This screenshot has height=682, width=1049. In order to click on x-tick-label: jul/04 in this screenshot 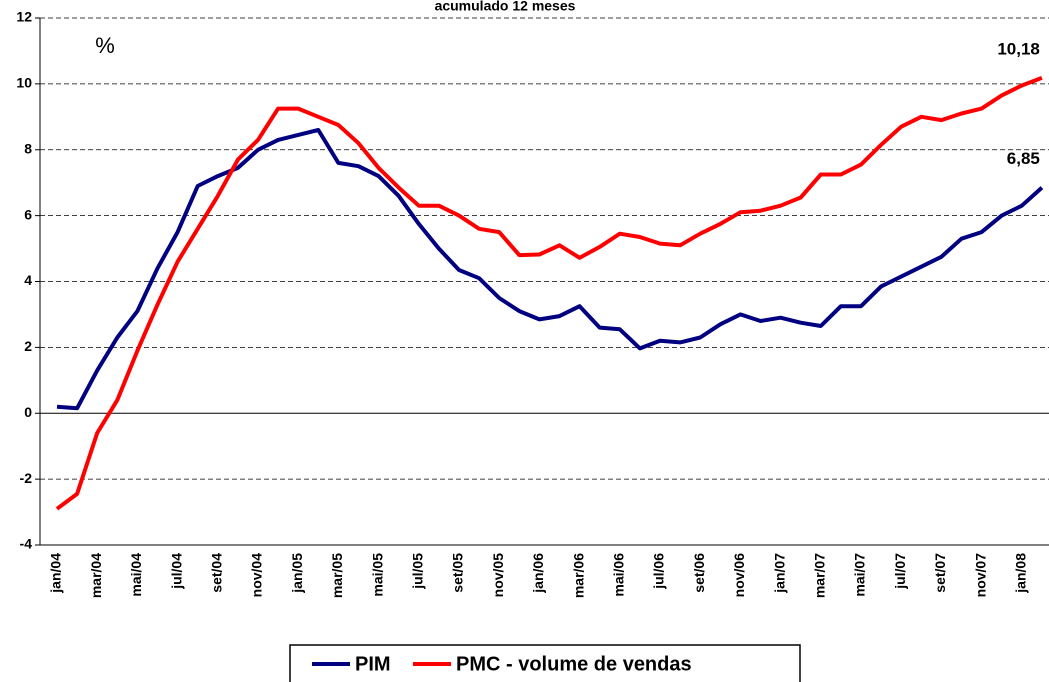, I will do `click(176, 571)`.